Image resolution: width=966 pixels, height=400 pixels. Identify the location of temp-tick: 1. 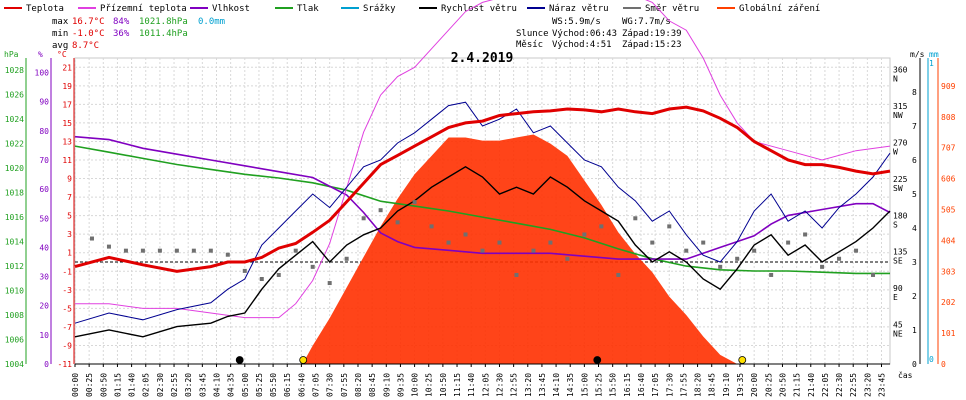
(69, 253).